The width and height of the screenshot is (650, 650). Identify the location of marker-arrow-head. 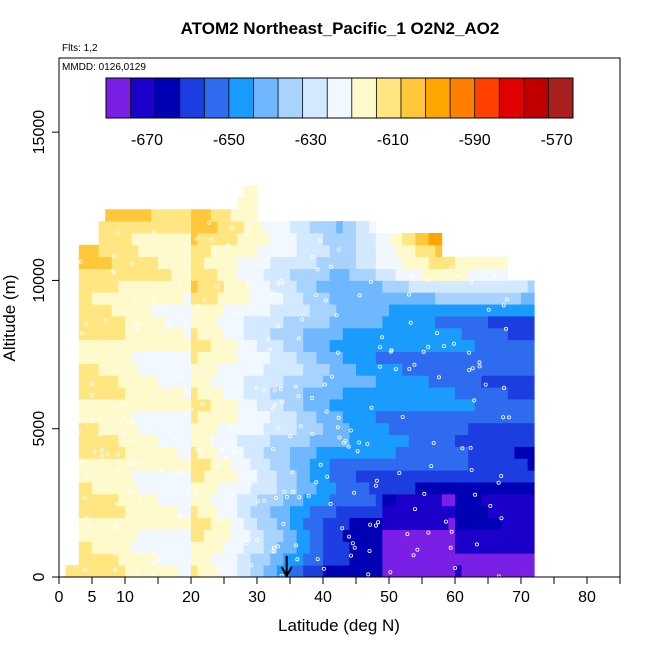
(286, 572).